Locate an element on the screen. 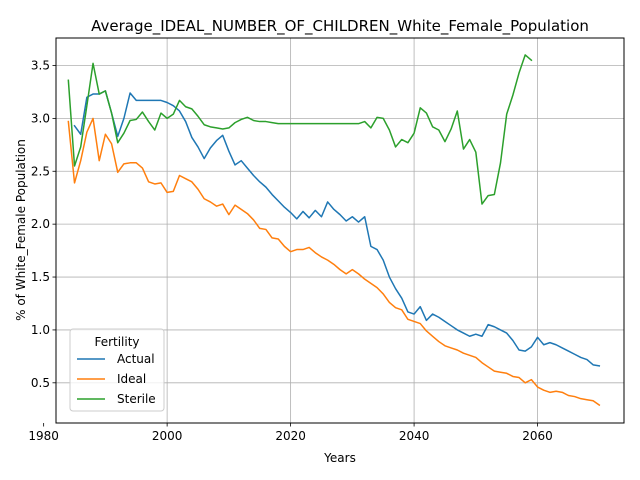  x-tick-label: 2000 is located at coordinates (167, 436).